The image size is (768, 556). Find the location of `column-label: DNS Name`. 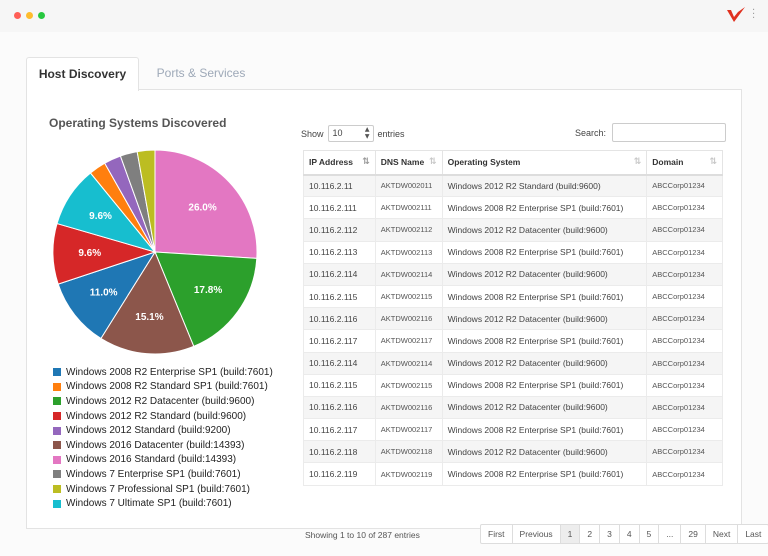

column-label: DNS Name is located at coordinates (402, 162).